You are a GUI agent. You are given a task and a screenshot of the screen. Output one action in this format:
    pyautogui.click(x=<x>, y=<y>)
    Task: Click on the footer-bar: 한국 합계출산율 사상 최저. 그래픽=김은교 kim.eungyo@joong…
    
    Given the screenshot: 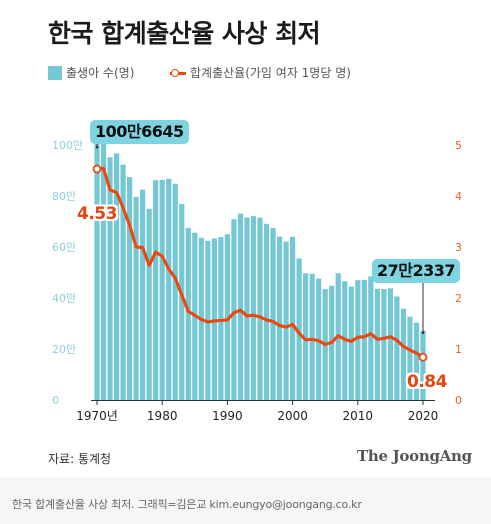 What is the action you would take?
    pyautogui.click(x=245, y=500)
    